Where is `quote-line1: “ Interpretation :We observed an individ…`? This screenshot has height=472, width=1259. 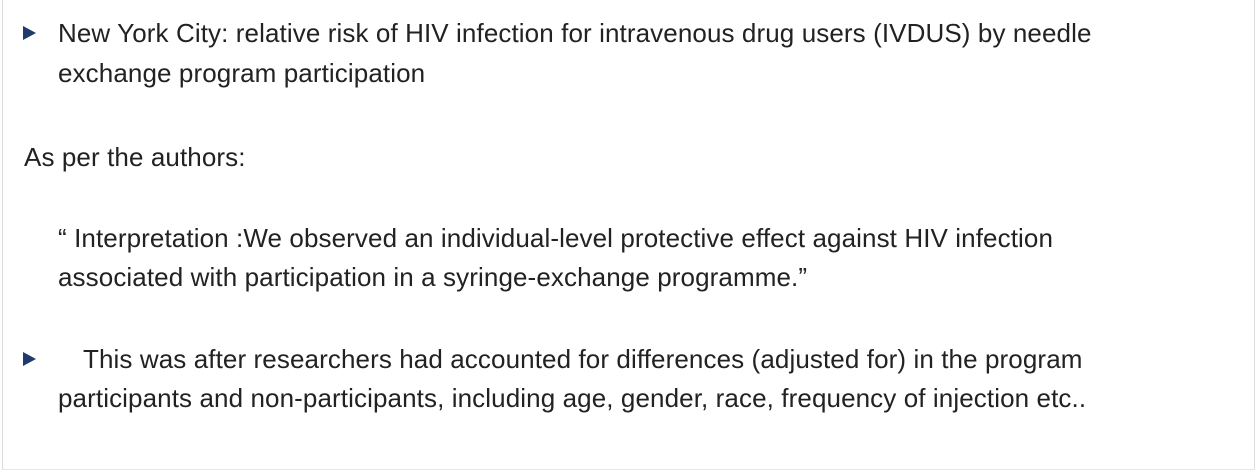
quote-line1: “ Interpretation :We observed an individ… is located at coordinates (556, 238).